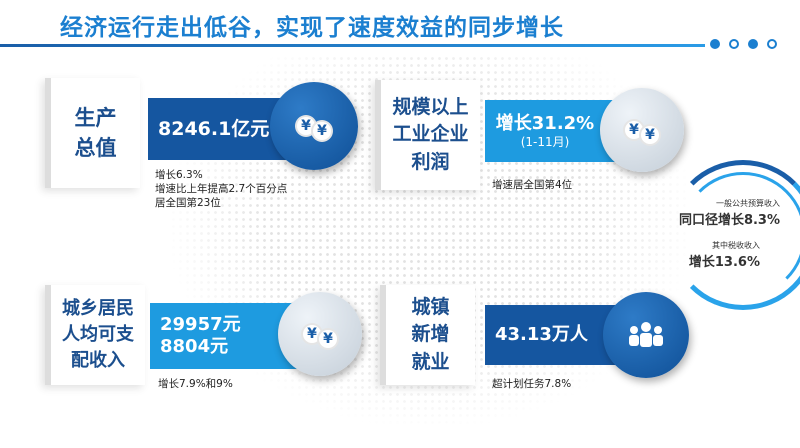 The width and height of the screenshot is (800, 448). Describe the element at coordinates (188, 203) in the screenshot. I see `note-line: 居全国第23位` at that location.